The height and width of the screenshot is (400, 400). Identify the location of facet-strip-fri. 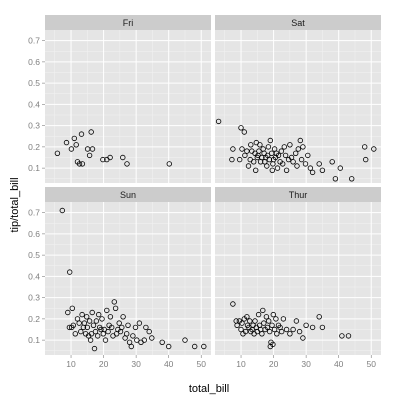
(128, 22).